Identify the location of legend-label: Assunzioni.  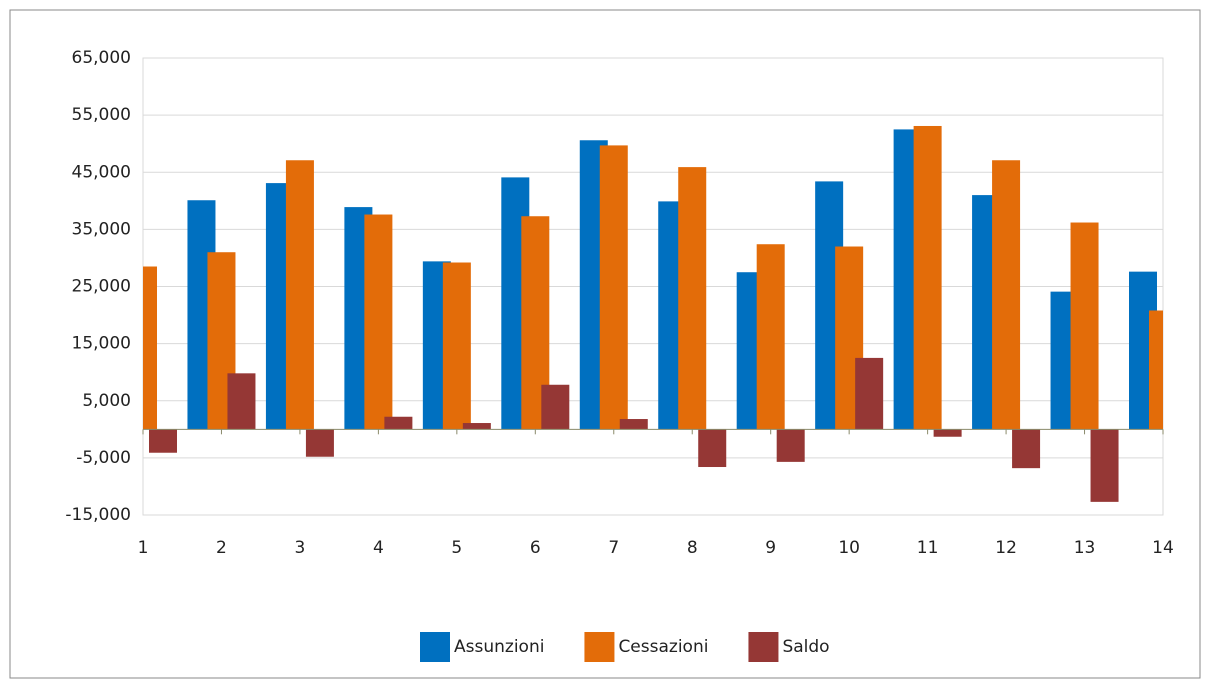
(499, 647).